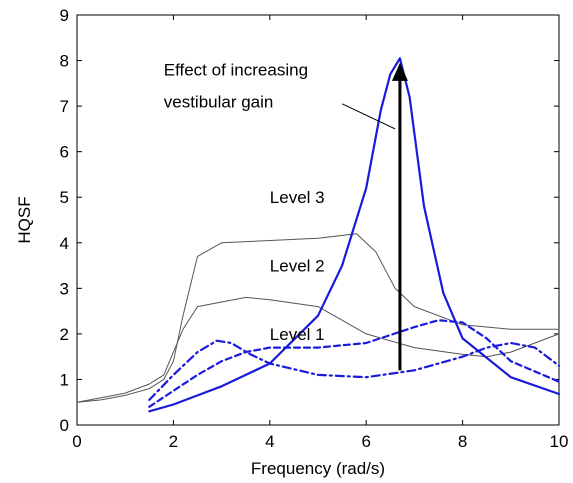  What do you see at coordinates (297, 197) in the screenshot?
I see `annotation-label: Level 3` at bounding box center [297, 197].